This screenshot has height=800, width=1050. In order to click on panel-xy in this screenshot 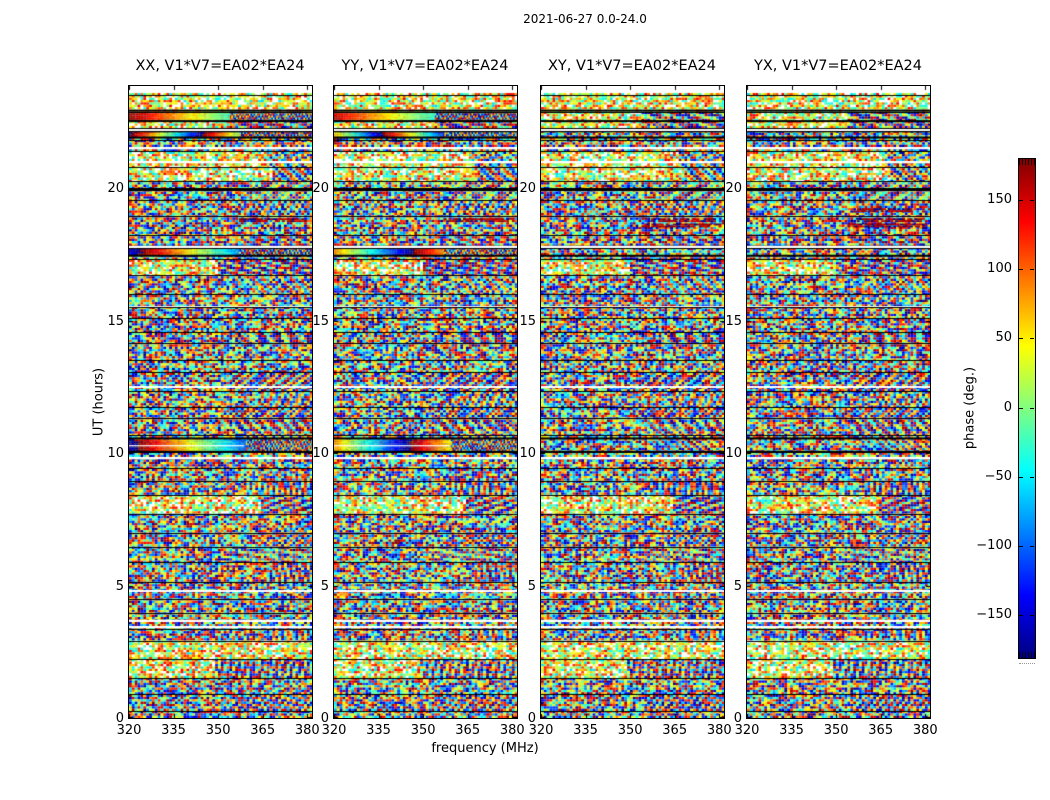, I will do `click(632, 402)`.